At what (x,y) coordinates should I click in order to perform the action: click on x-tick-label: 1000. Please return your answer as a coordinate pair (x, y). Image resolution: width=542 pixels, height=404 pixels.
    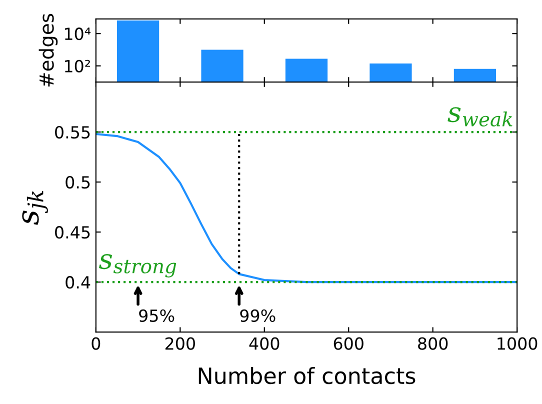
    Looking at the image, I should click on (518, 343).